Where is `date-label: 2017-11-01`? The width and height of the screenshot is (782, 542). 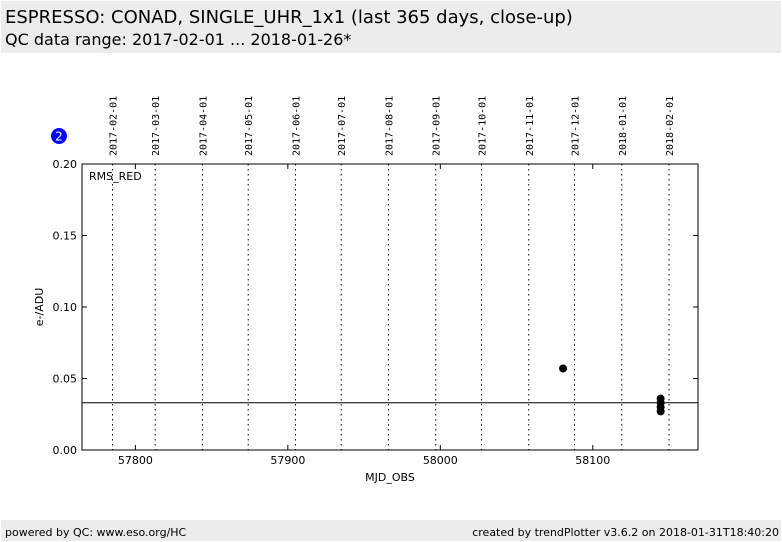
date-label: 2017-11-01 is located at coordinates (530, 126).